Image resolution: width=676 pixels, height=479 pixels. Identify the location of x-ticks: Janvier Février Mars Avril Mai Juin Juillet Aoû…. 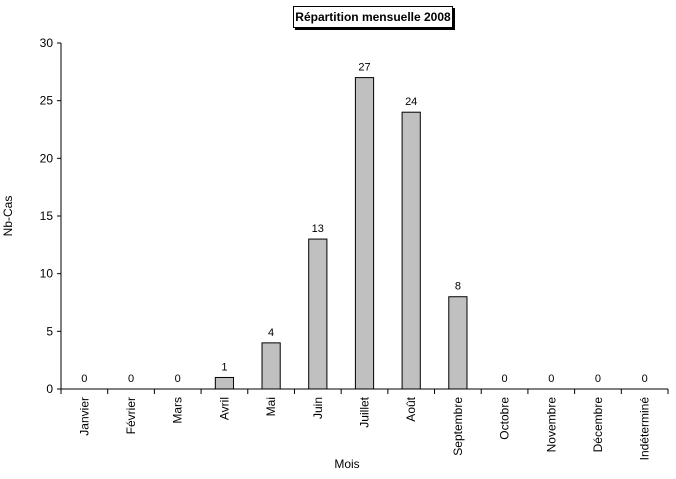
(364, 425).